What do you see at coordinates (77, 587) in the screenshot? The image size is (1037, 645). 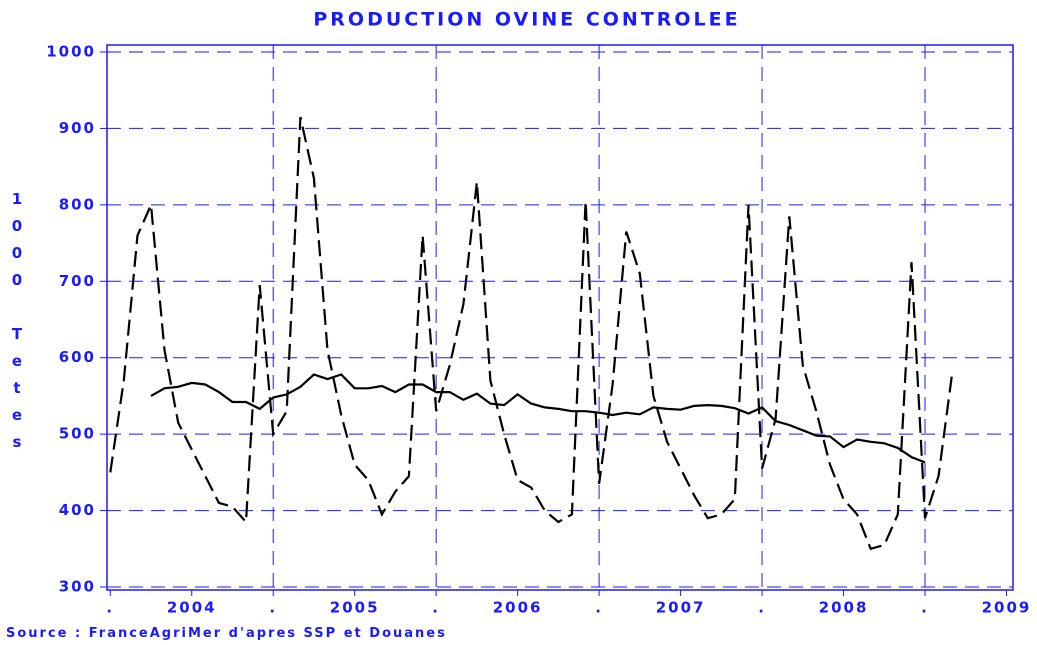 I see `y-tick-label: 300` at bounding box center [77, 587].